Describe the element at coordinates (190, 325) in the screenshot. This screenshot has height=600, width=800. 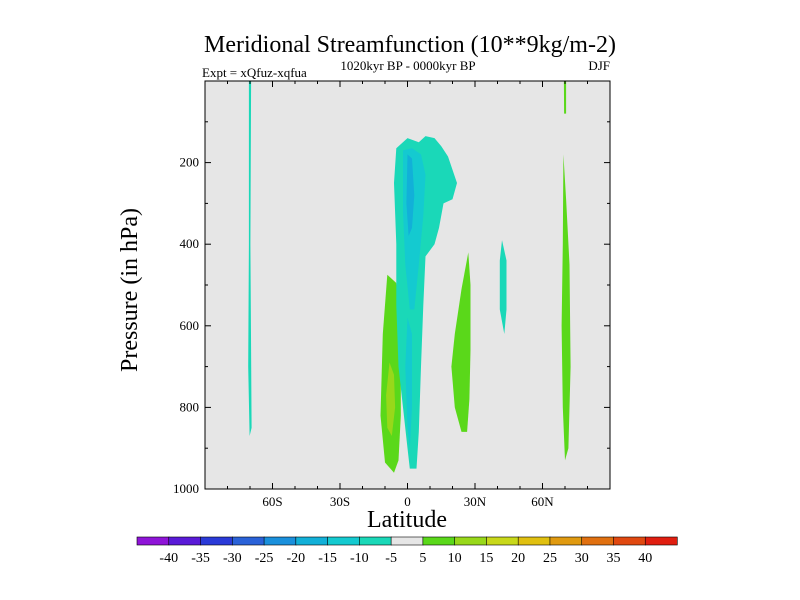
I see `y-tick-label: 600` at that location.